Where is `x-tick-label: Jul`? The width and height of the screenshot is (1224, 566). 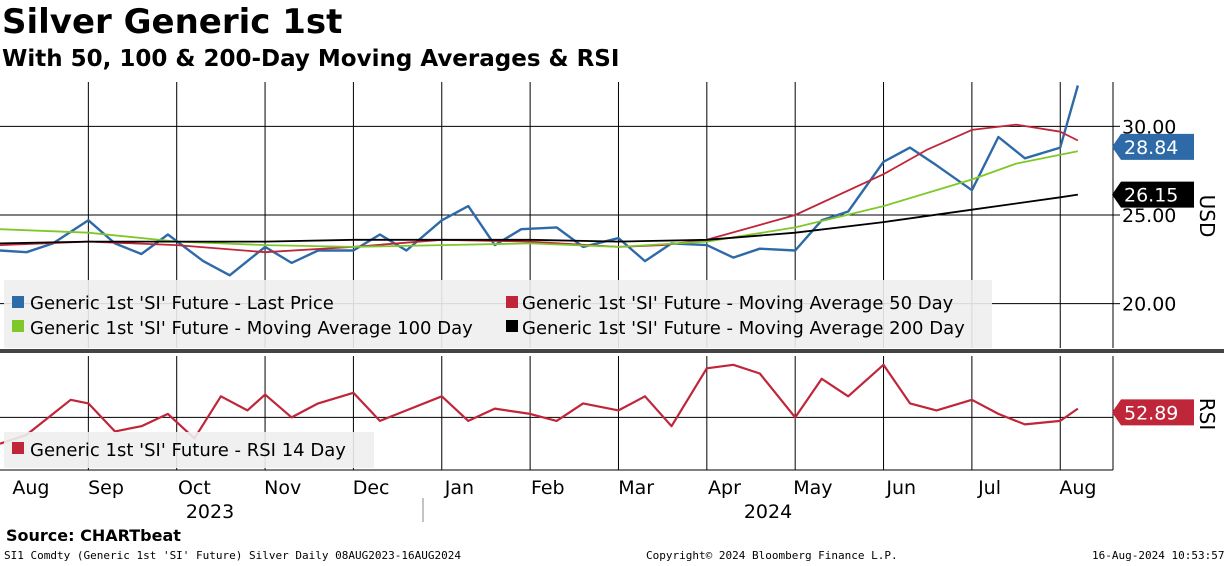 x-tick-label: Jul is located at coordinates (989, 488).